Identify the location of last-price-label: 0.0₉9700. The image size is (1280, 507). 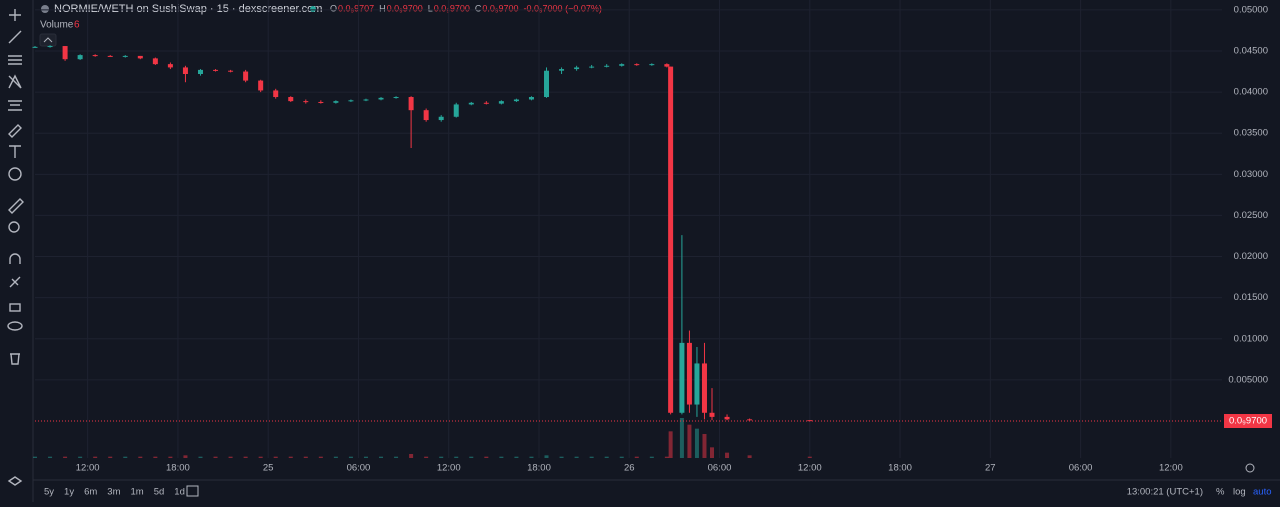
(1248, 421).